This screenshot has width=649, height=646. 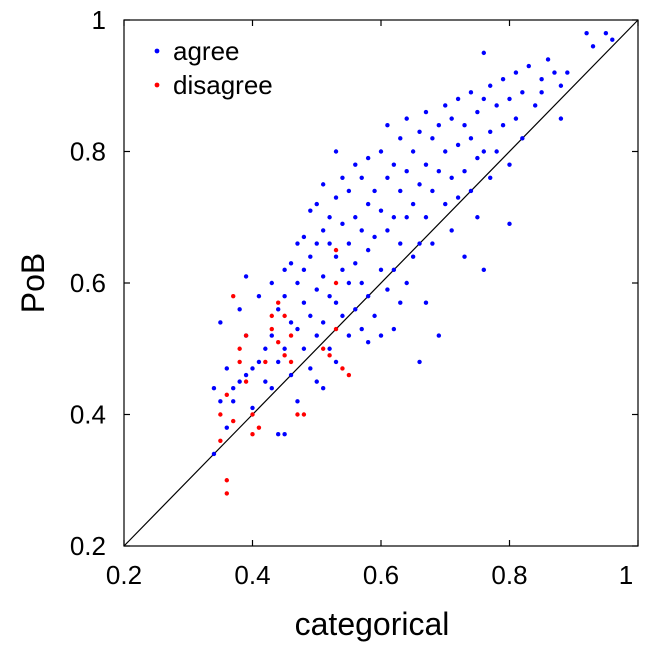 I want to click on y-tick-label: 0.8, so click(x=88, y=152).